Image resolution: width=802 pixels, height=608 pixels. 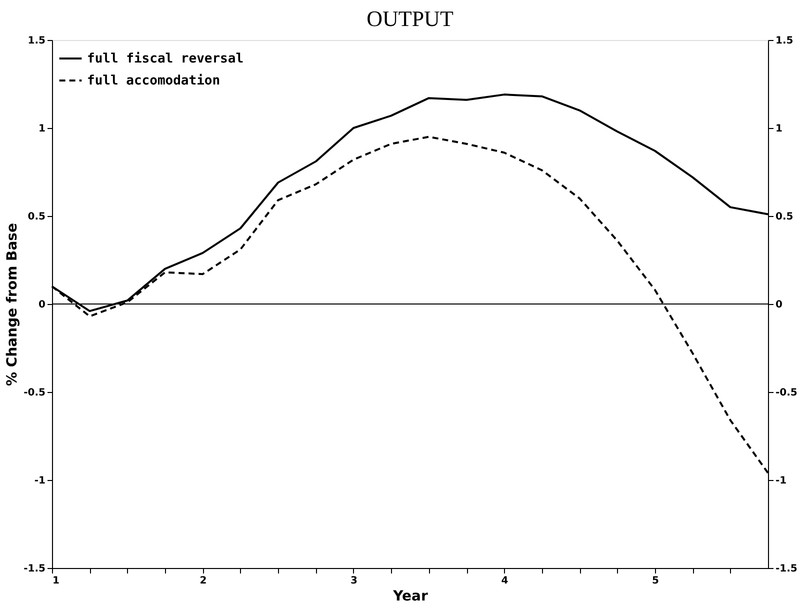 I want to click on x-tick-label: 2, so click(x=203, y=581).